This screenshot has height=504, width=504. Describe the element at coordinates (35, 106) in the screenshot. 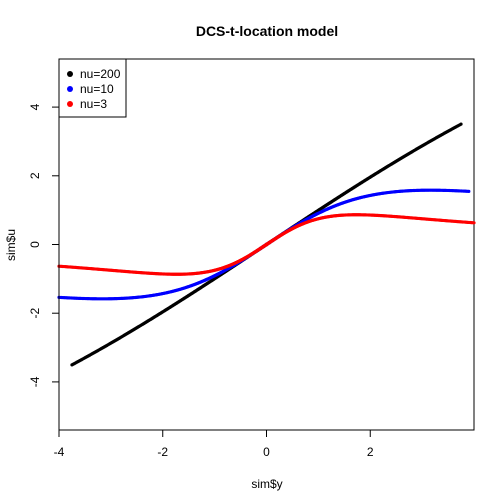

I see `y-tick-label: 4` at that location.